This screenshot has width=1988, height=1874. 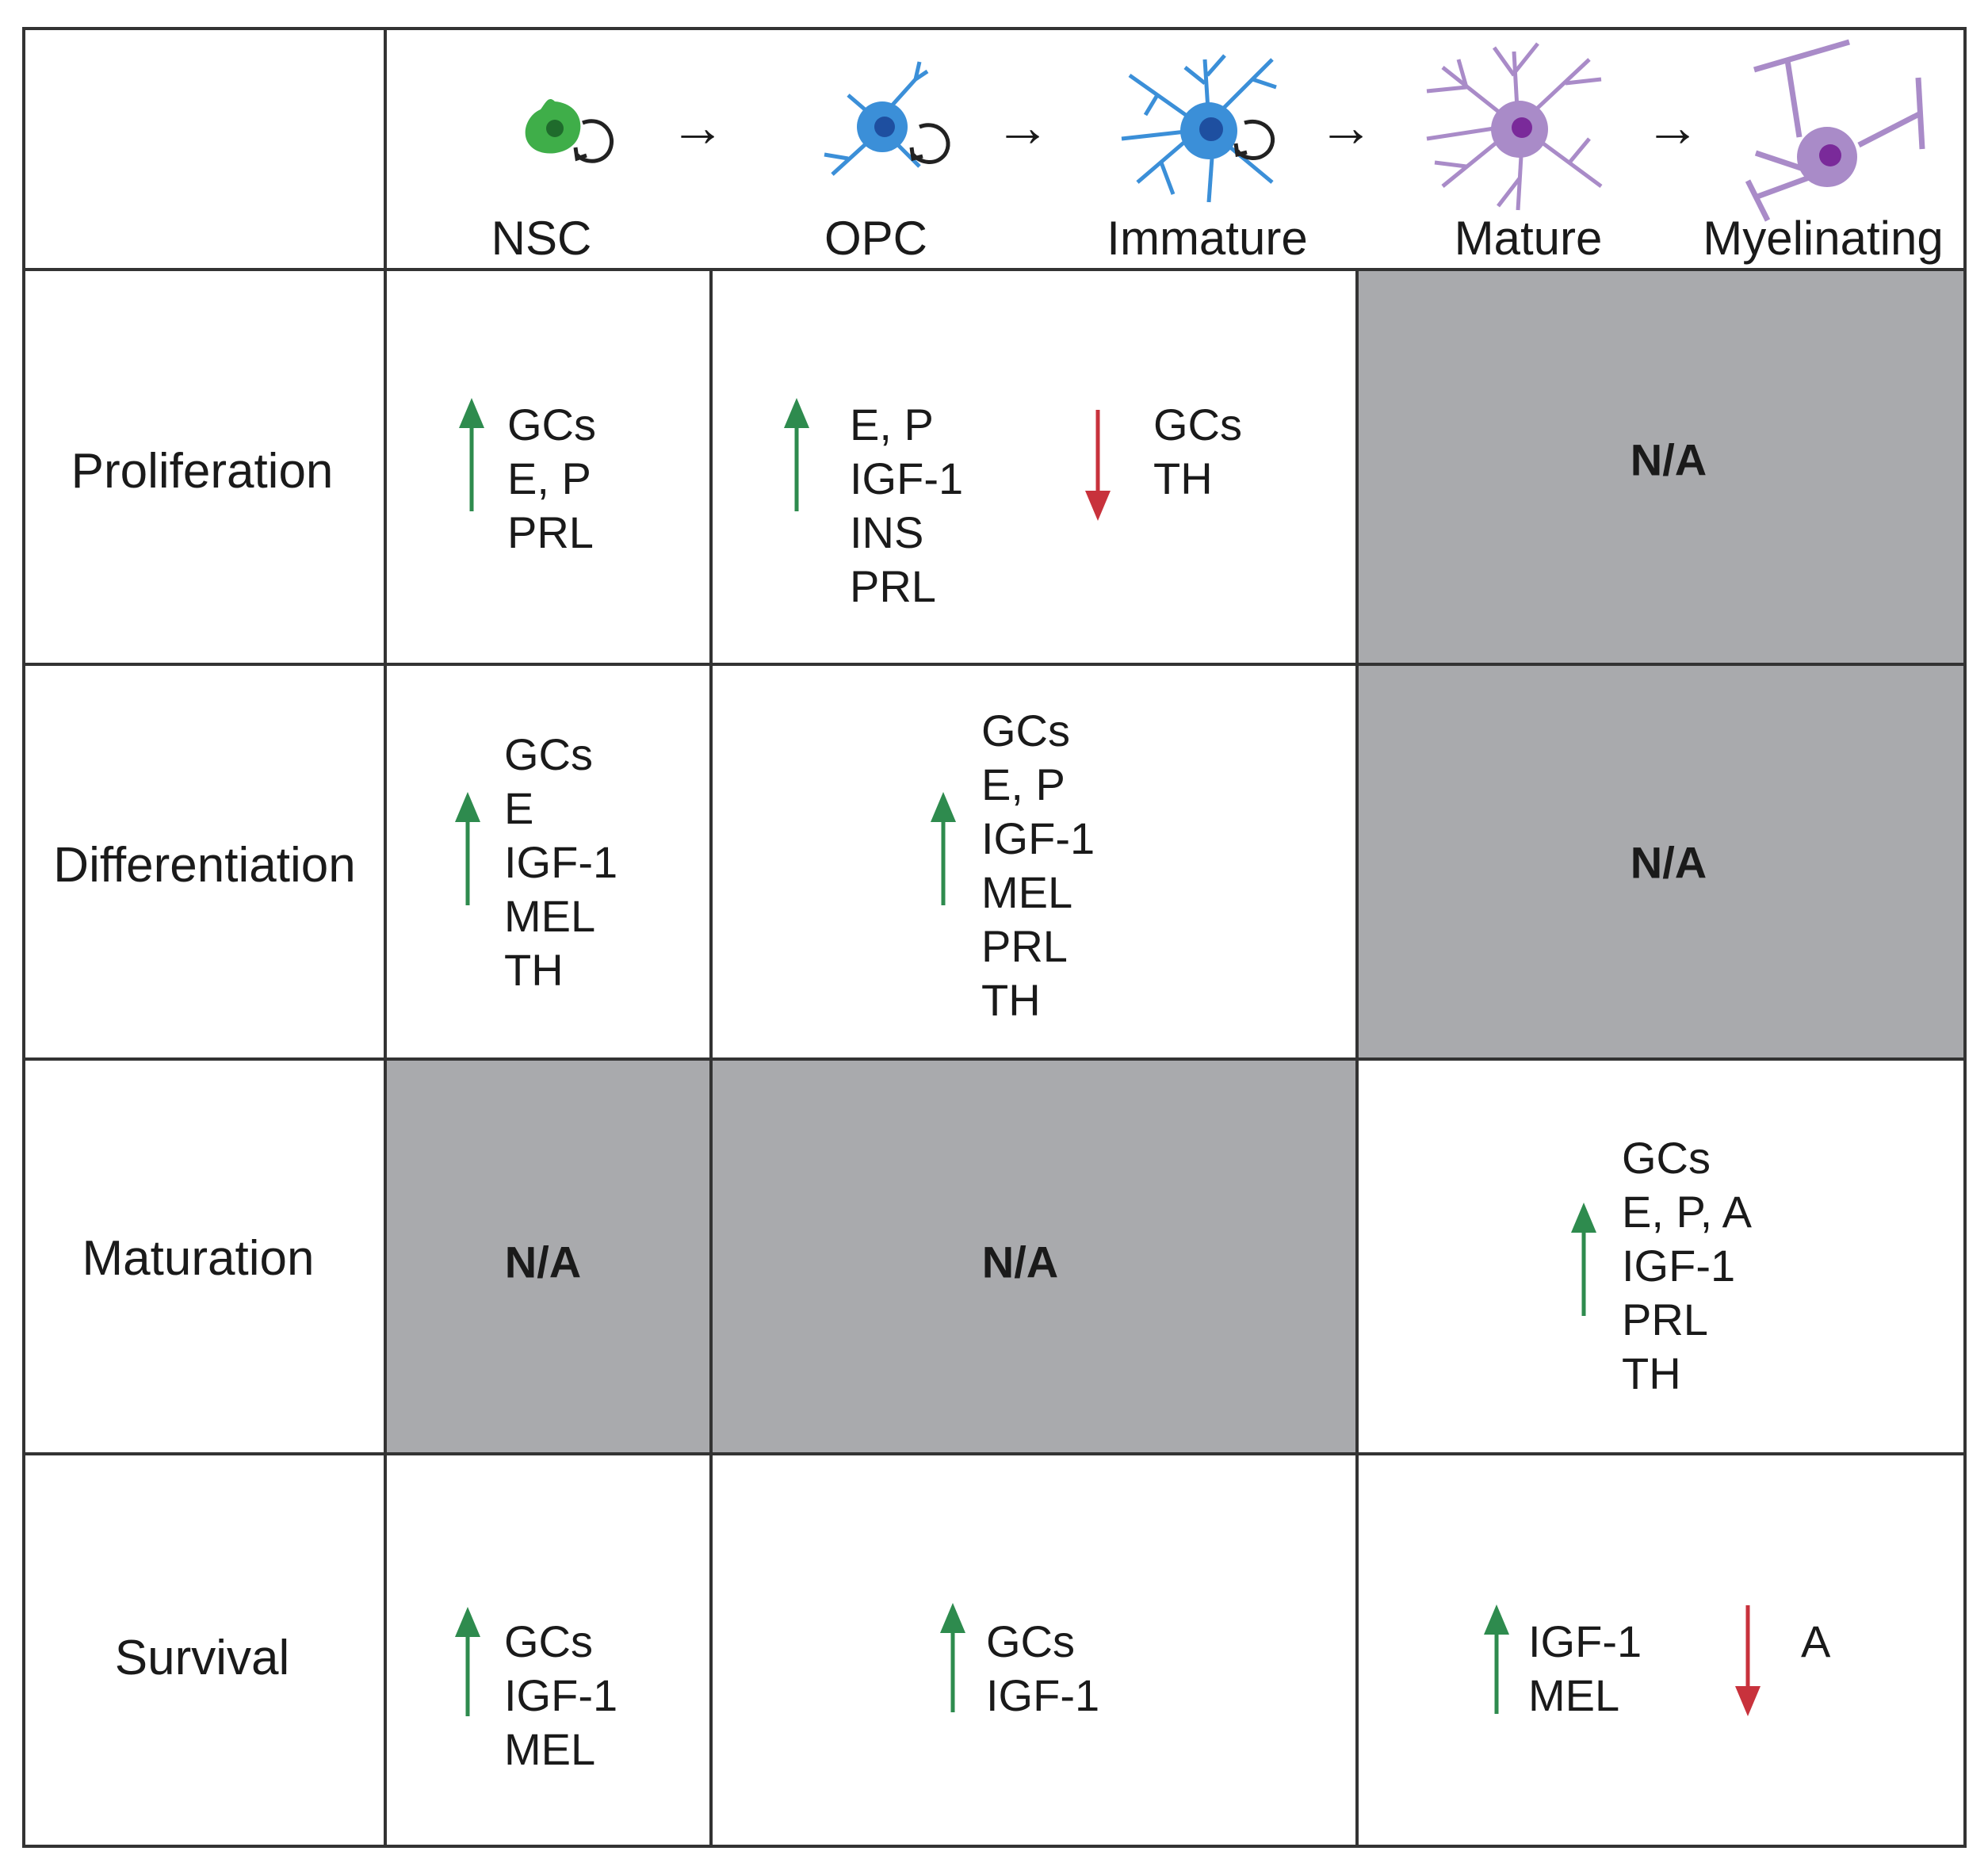 I want to click on stage-label-mature: Mature, so click(x=1528, y=238).